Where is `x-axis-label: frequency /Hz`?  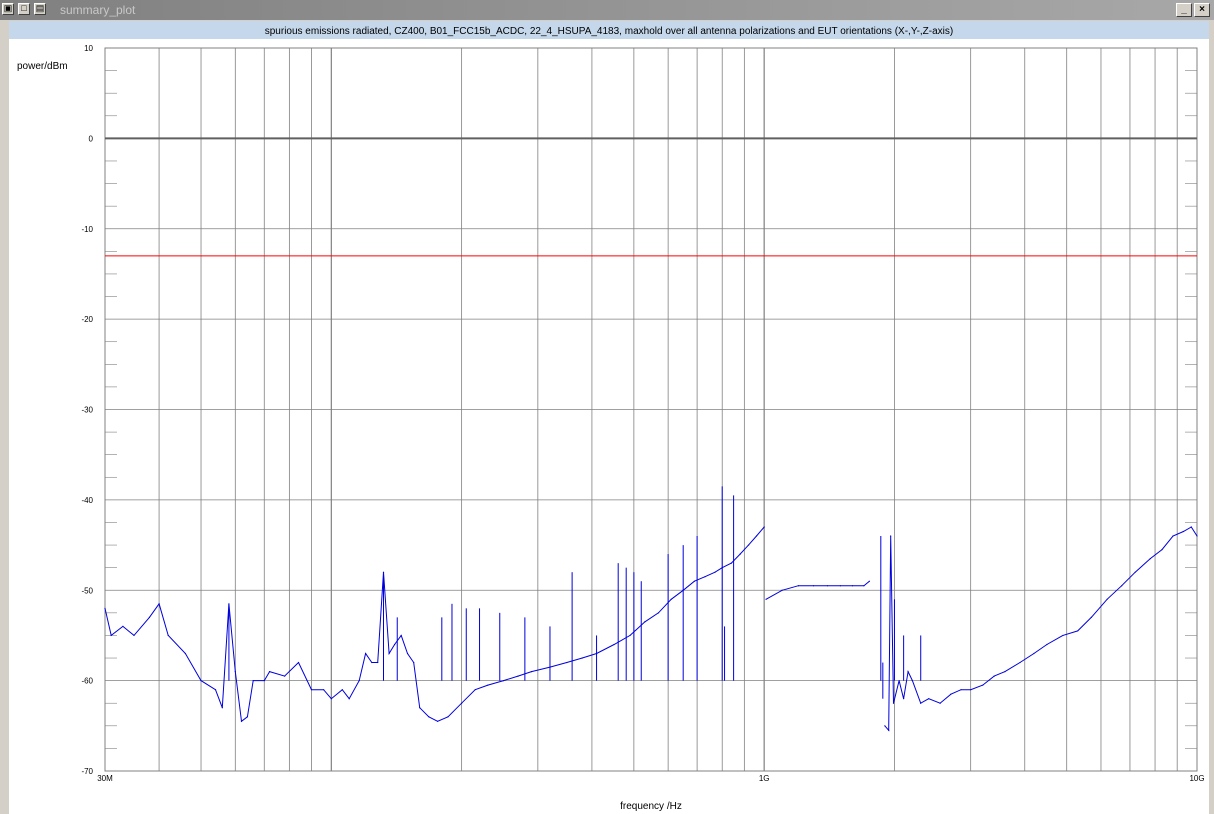 x-axis-label: frequency /Hz is located at coordinates (651, 806).